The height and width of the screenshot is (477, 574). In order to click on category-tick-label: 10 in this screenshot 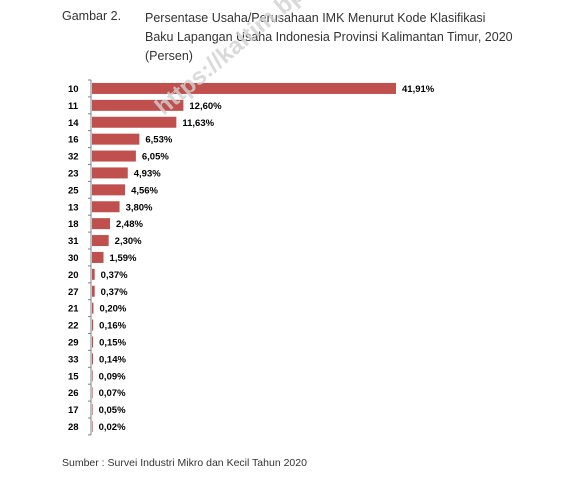, I will do `click(73, 89)`.